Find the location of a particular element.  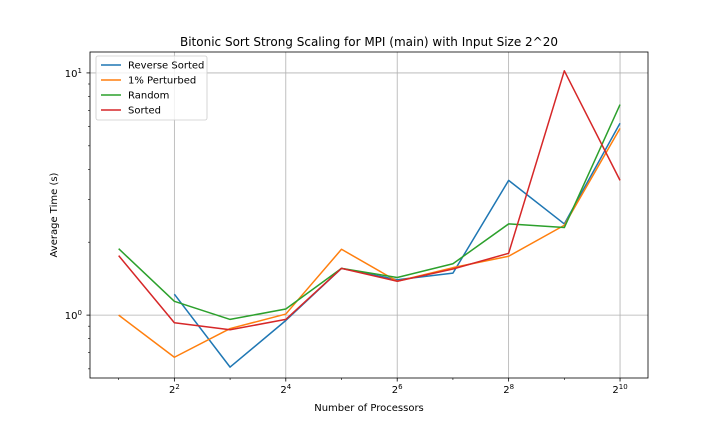

y-tick-label-exponent: 0 is located at coordinates (80, 313).